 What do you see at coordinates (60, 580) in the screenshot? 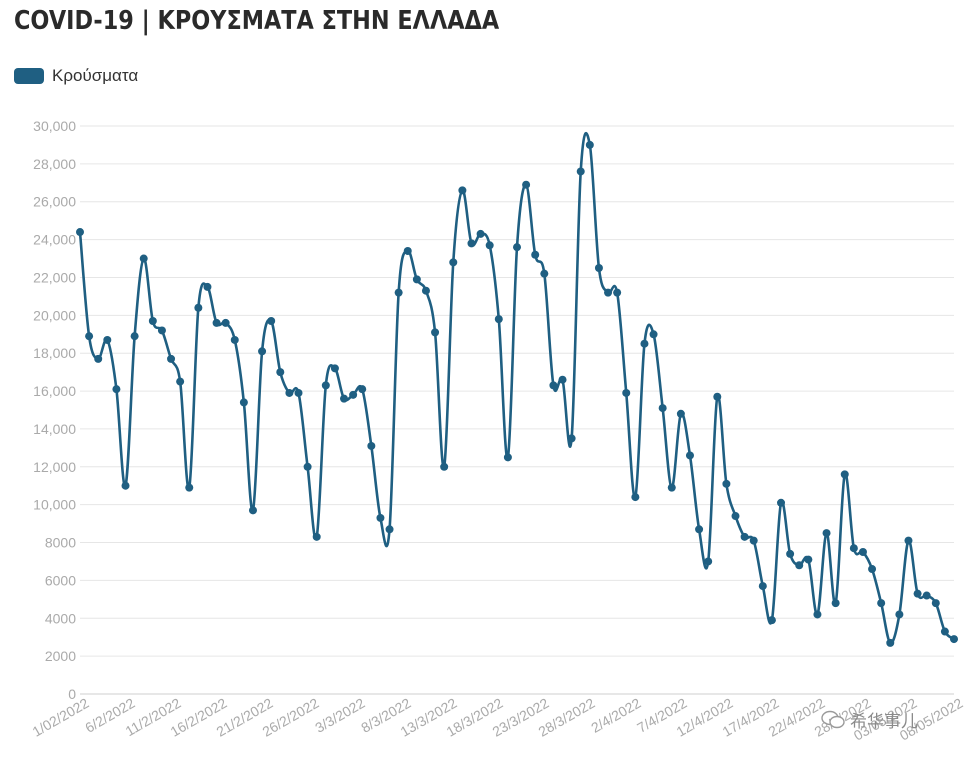
I see `y-tick-label: 6000` at bounding box center [60, 580].